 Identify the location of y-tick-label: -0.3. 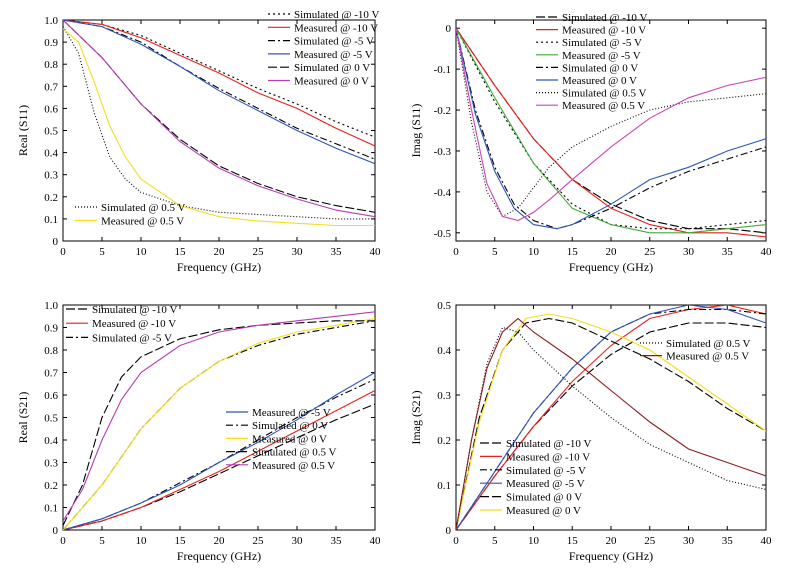
(443, 152).